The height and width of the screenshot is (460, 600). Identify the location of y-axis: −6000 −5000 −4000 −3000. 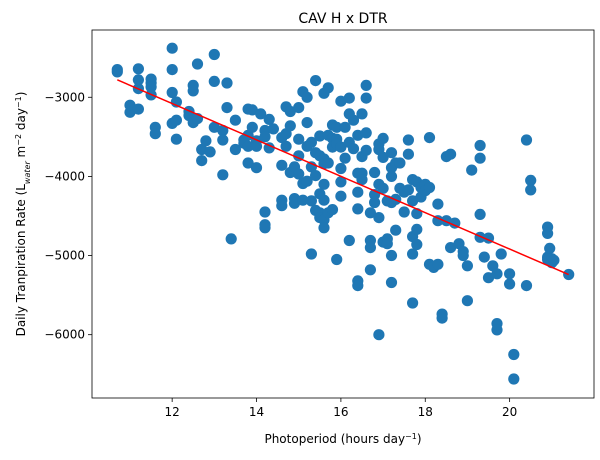
(68, 216).